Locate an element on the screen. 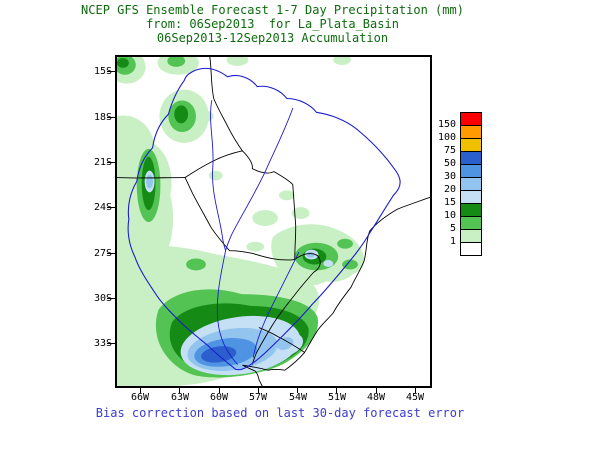 The width and height of the screenshot is (600, 450). lon-label: 57W is located at coordinates (258, 397).